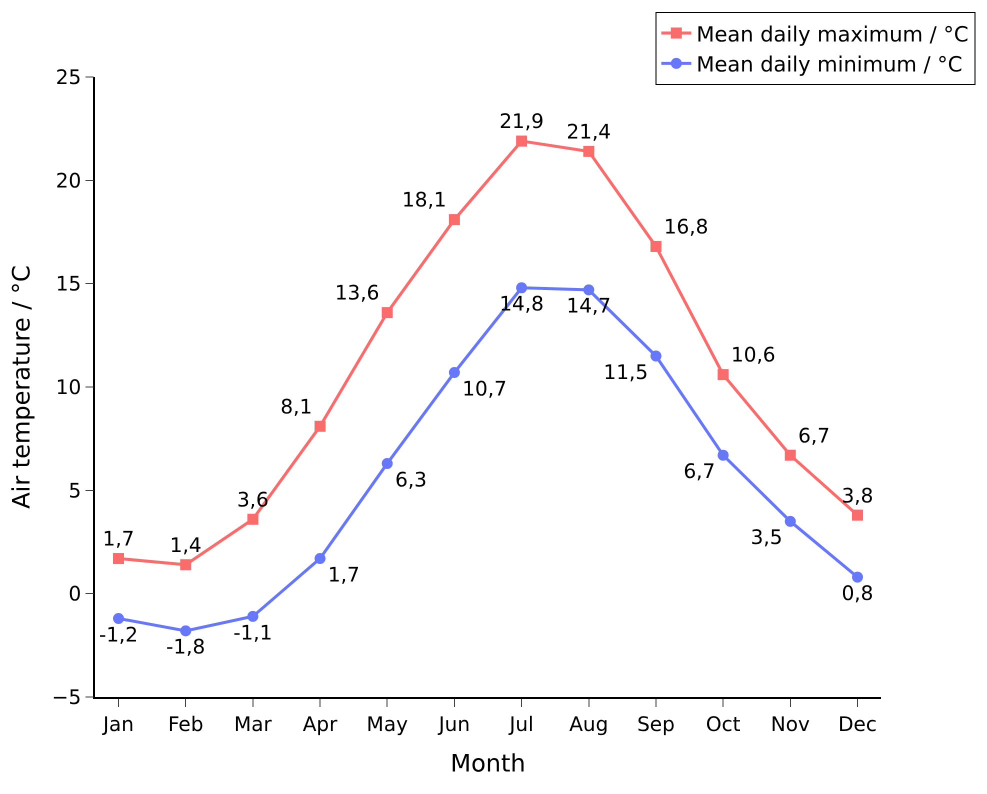 Image resolution: width=987 pixels, height=794 pixels. I want to click on data-label: 3,6, so click(252, 499).